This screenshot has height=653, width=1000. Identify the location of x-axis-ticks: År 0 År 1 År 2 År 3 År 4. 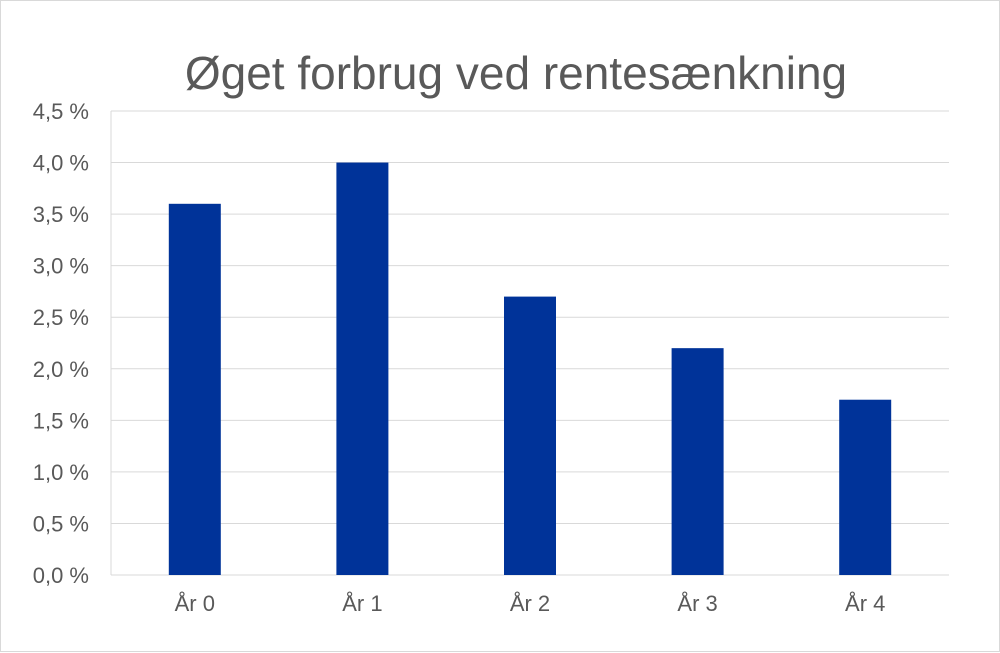
(530, 603).